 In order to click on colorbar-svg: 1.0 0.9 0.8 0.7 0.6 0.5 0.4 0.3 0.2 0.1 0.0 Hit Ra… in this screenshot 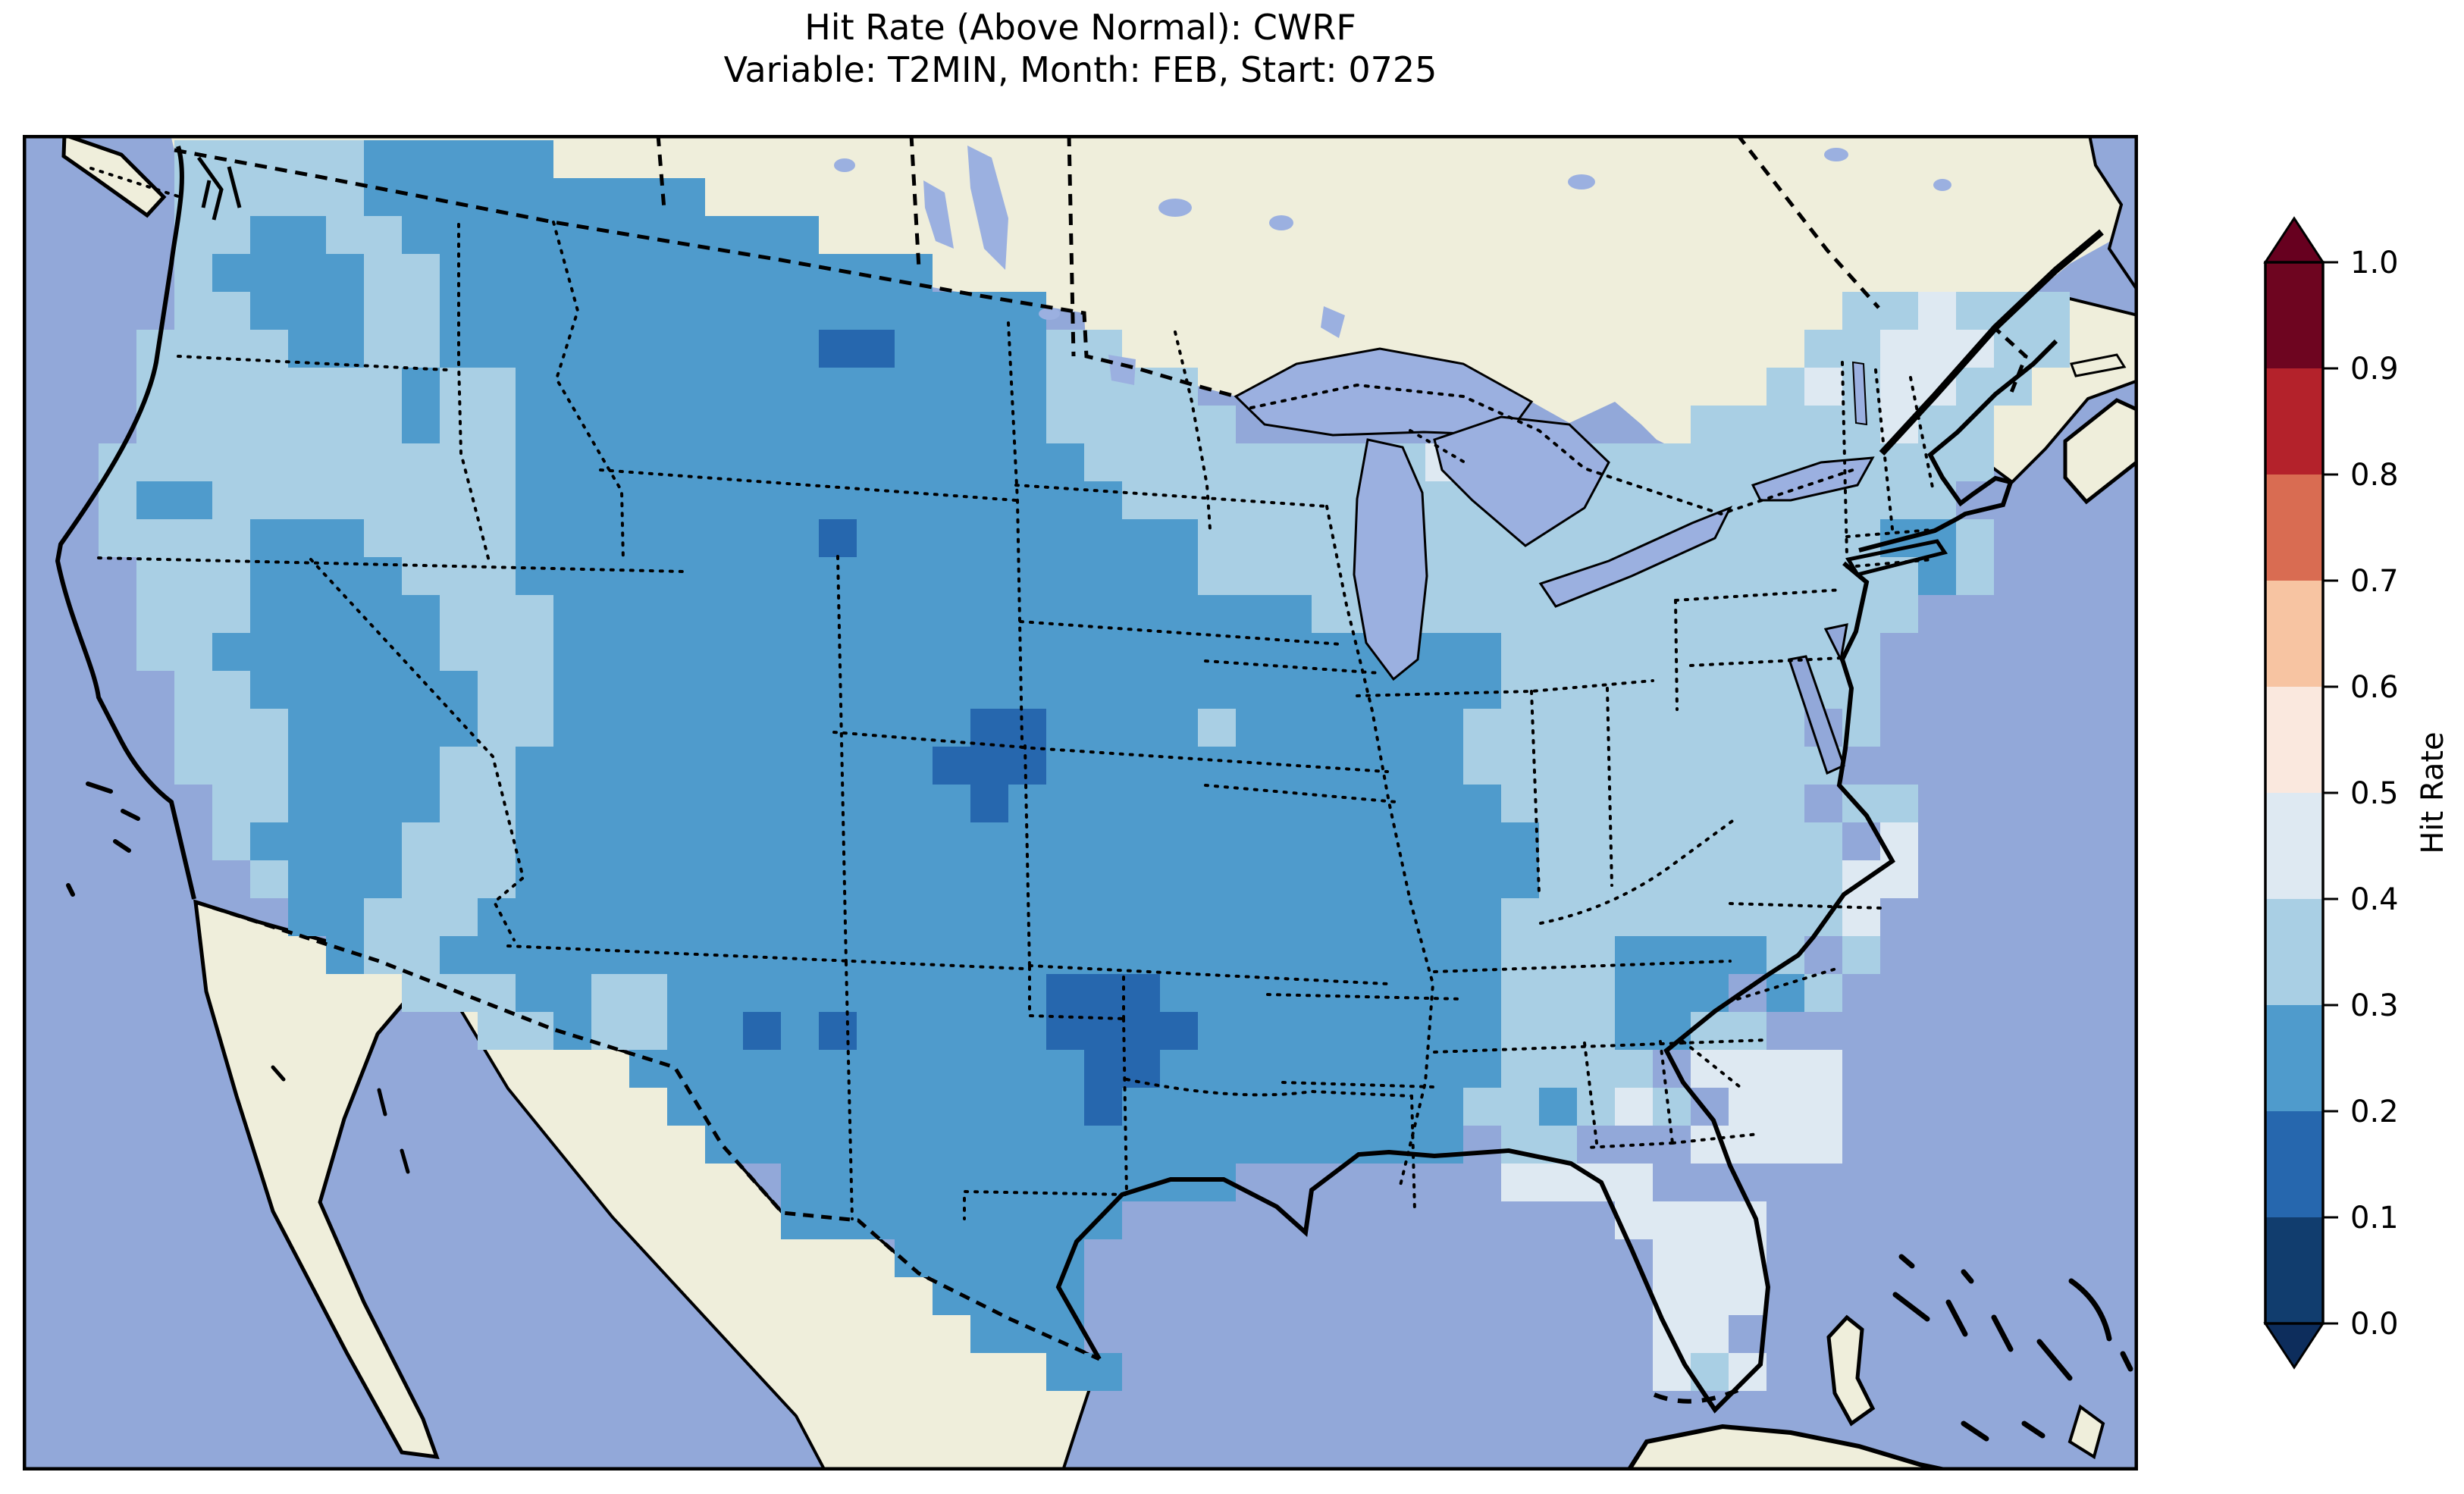, I will do `click(2357, 793)`.